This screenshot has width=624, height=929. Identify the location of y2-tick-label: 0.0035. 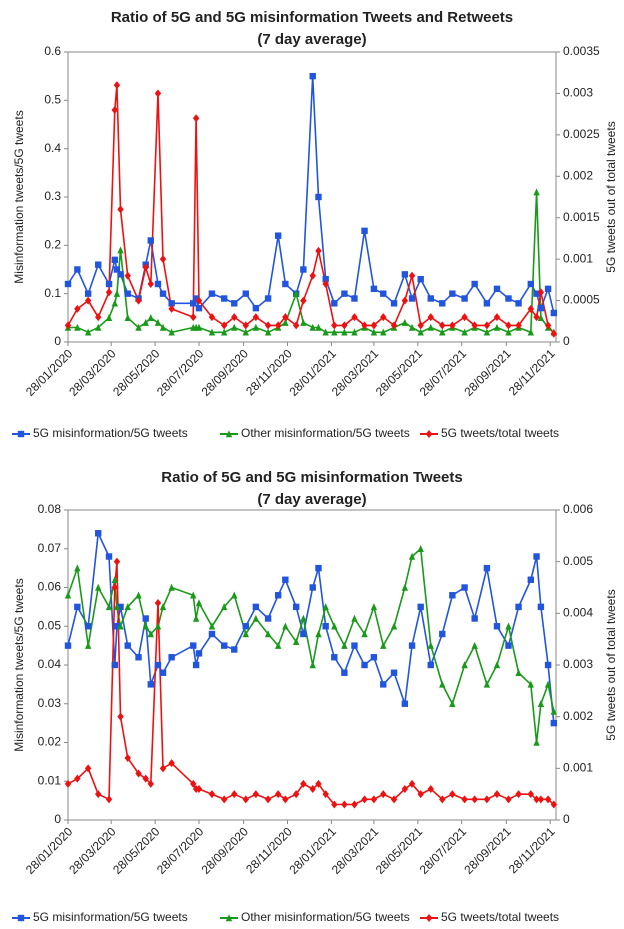
(581, 51).